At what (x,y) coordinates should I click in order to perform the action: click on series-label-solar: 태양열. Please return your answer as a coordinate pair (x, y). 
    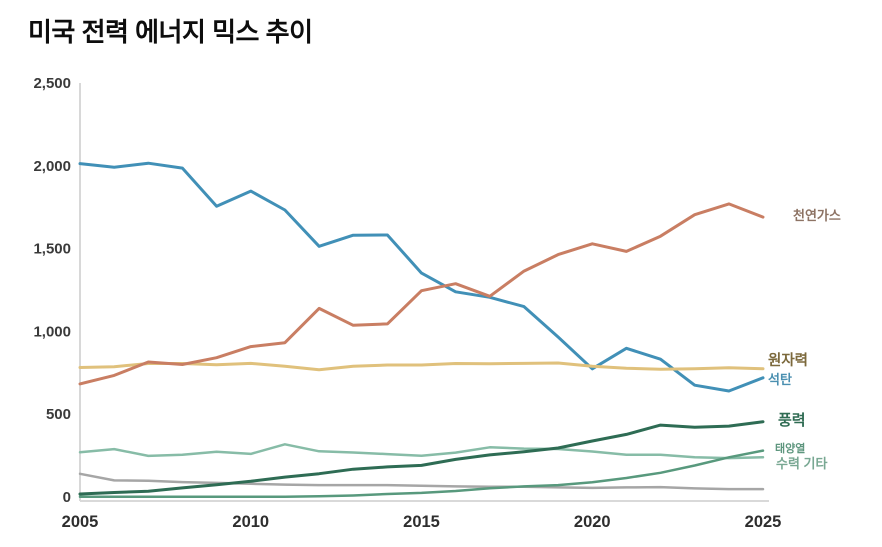
    Looking at the image, I should click on (790, 448).